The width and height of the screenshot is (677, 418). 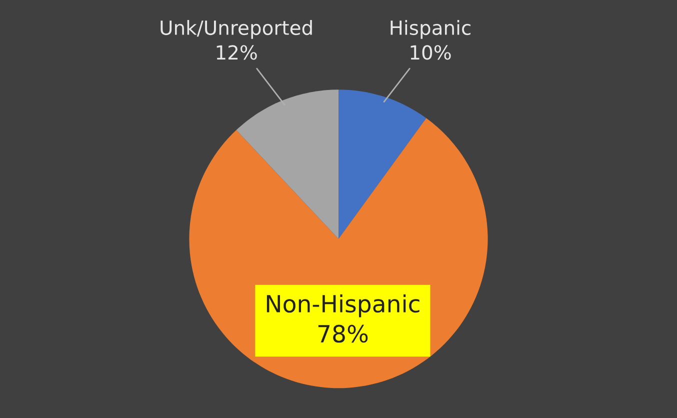 I want to click on pie-slice, so click(x=382, y=164).